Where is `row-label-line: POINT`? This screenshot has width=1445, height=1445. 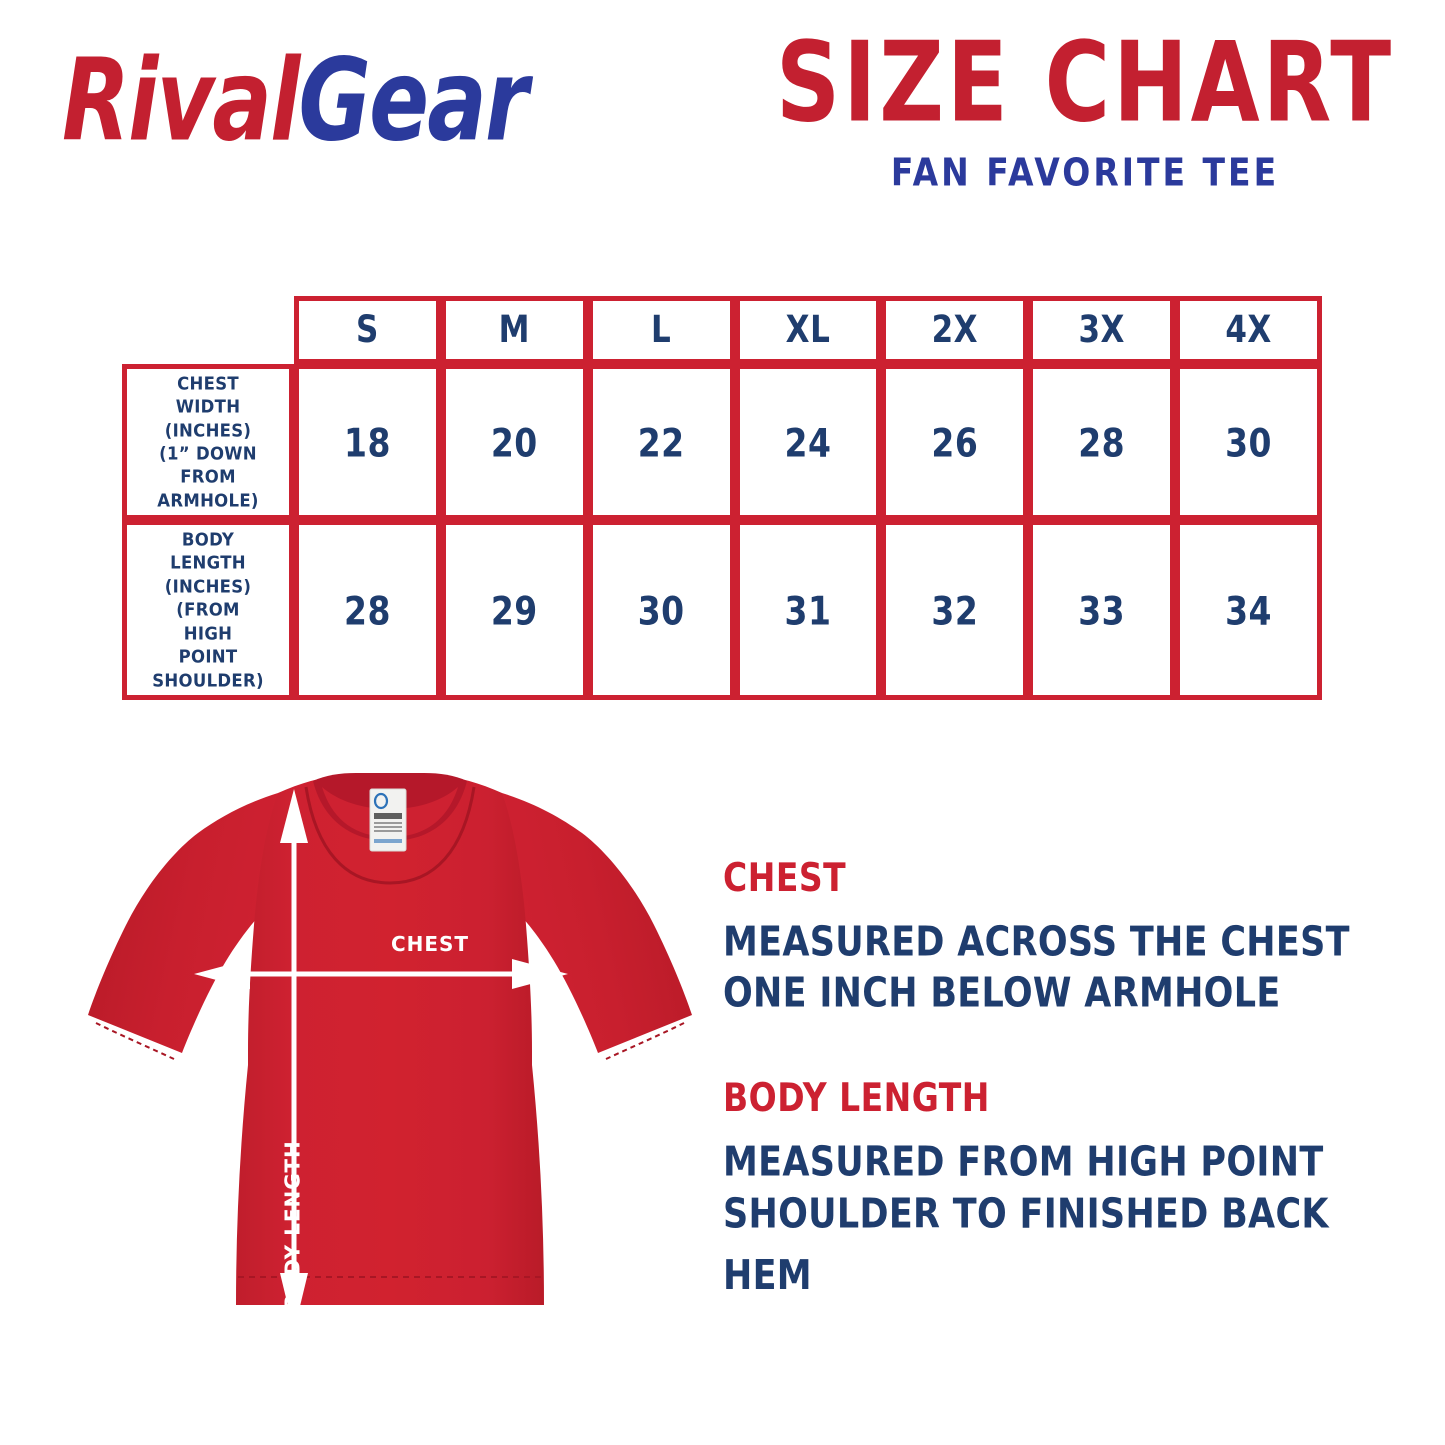 row-label-line: POINT is located at coordinates (208, 657).